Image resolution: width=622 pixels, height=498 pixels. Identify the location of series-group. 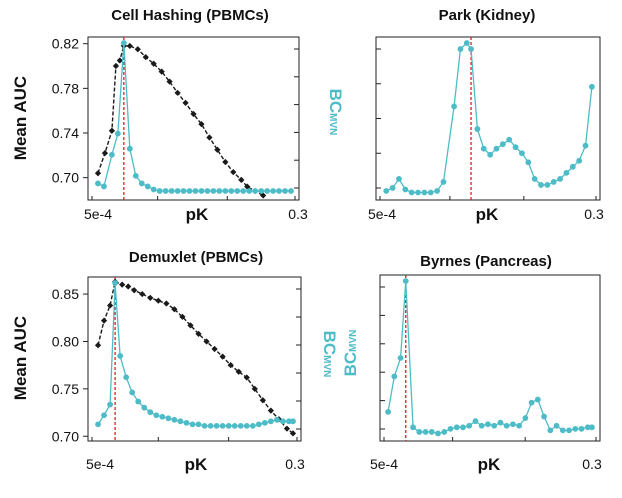
(489, 118).